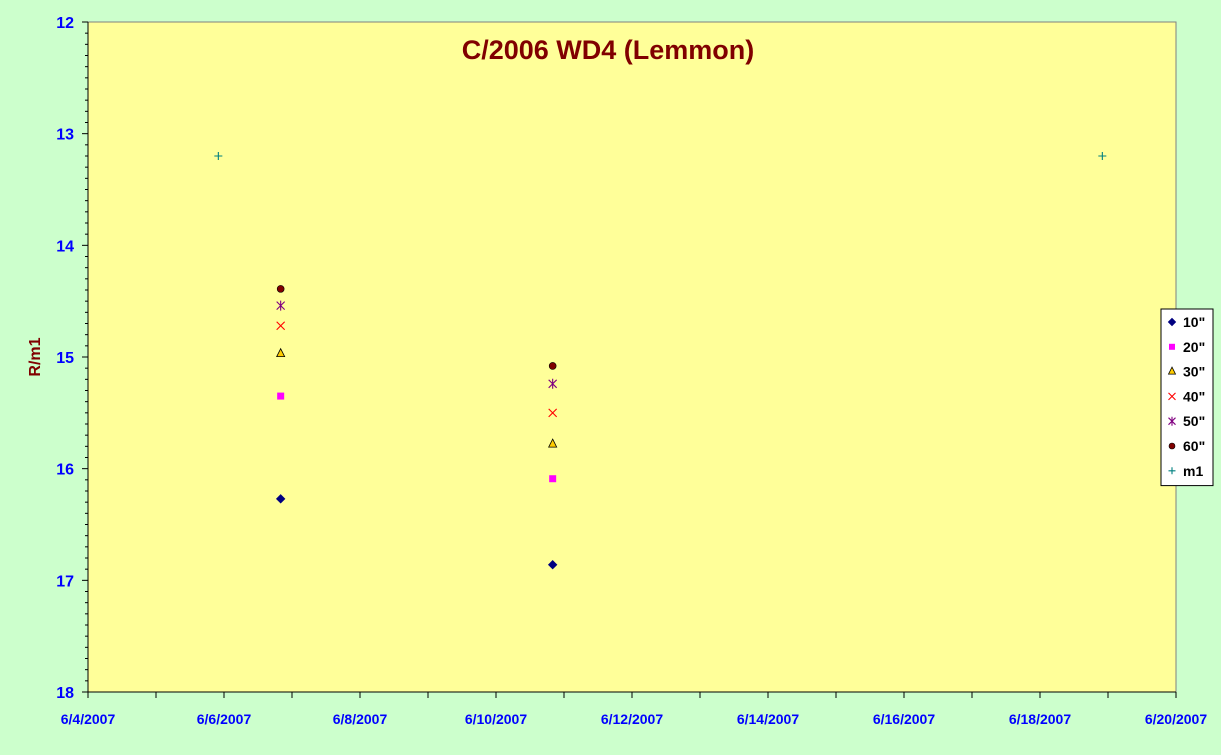  I want to click on legend-box, so click(1187, 397).